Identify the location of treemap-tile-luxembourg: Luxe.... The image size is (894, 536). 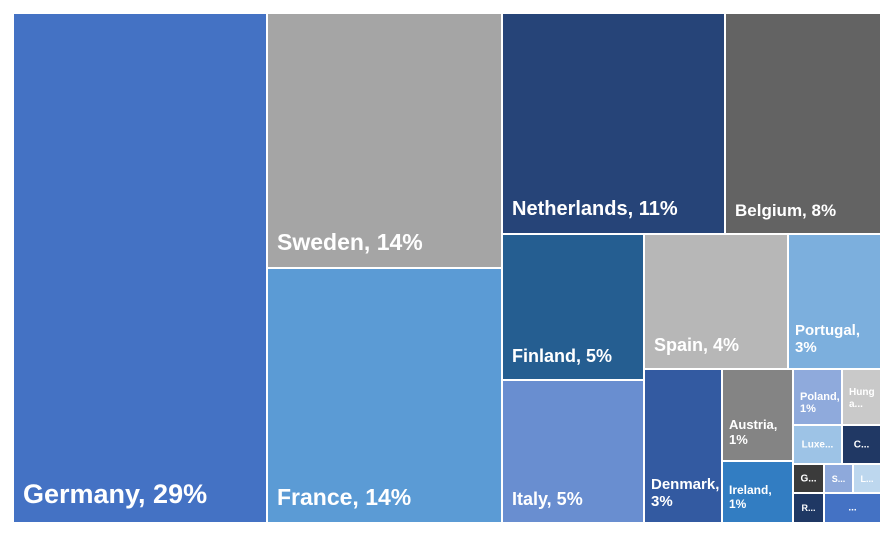
(817, 444).